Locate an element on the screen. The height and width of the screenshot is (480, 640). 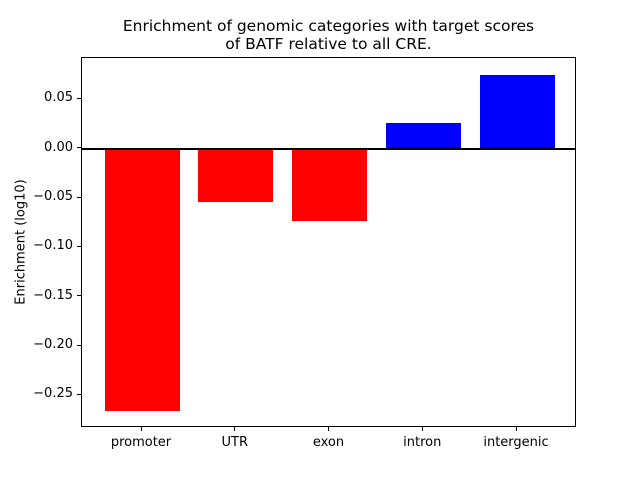
y-tick-label: 0.05 is located at coordinates (58, 98).